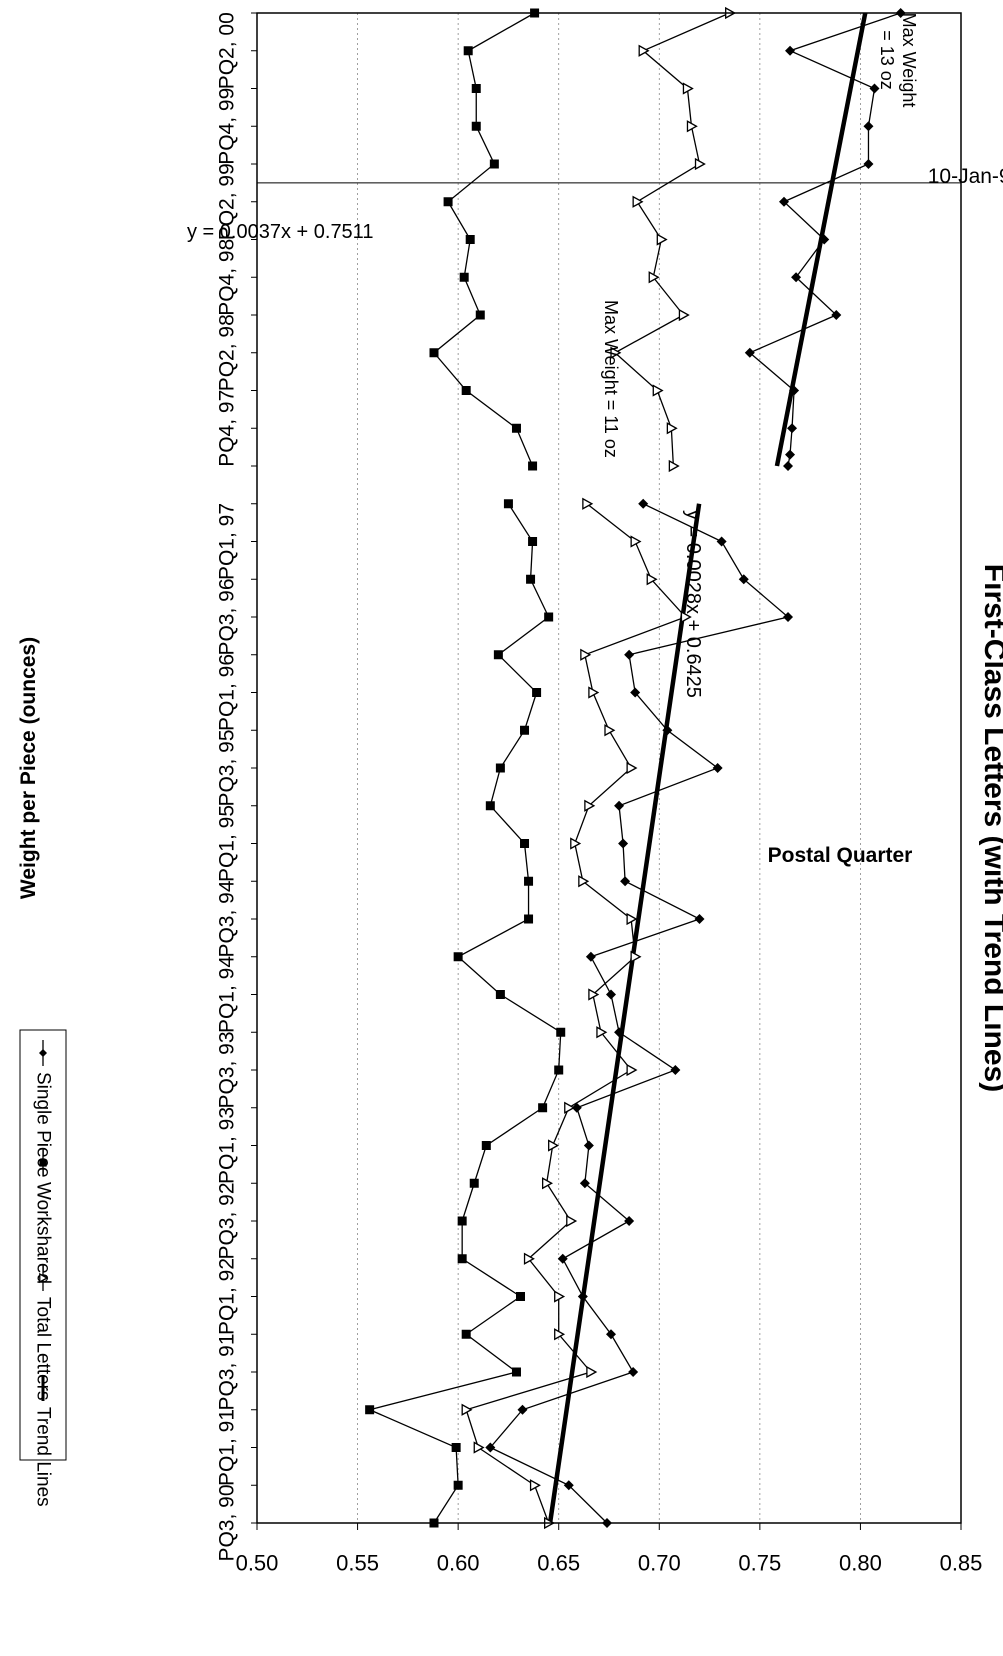  What do you see at coordinates (227, 1296) in the screenshot?
I see `x-tick-label-3: PQ1, 92` at bounding box center [227, 1296].